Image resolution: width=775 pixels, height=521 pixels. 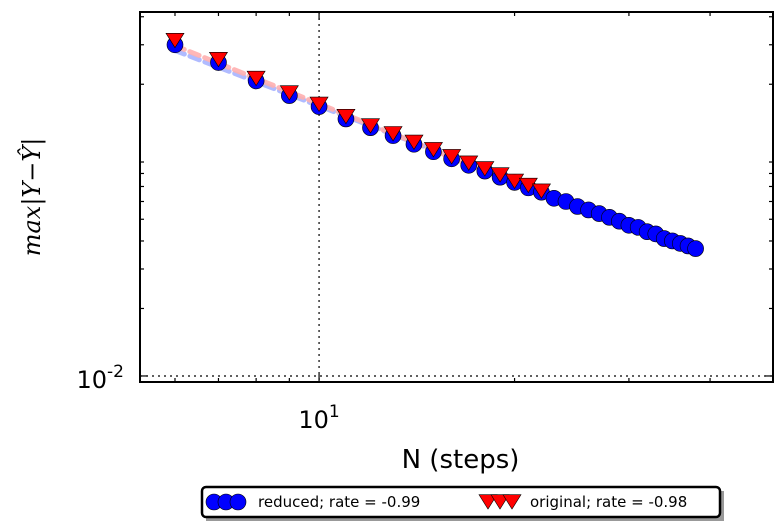 I want to click on legend-reduced-markers, so click(x=226, y=502).